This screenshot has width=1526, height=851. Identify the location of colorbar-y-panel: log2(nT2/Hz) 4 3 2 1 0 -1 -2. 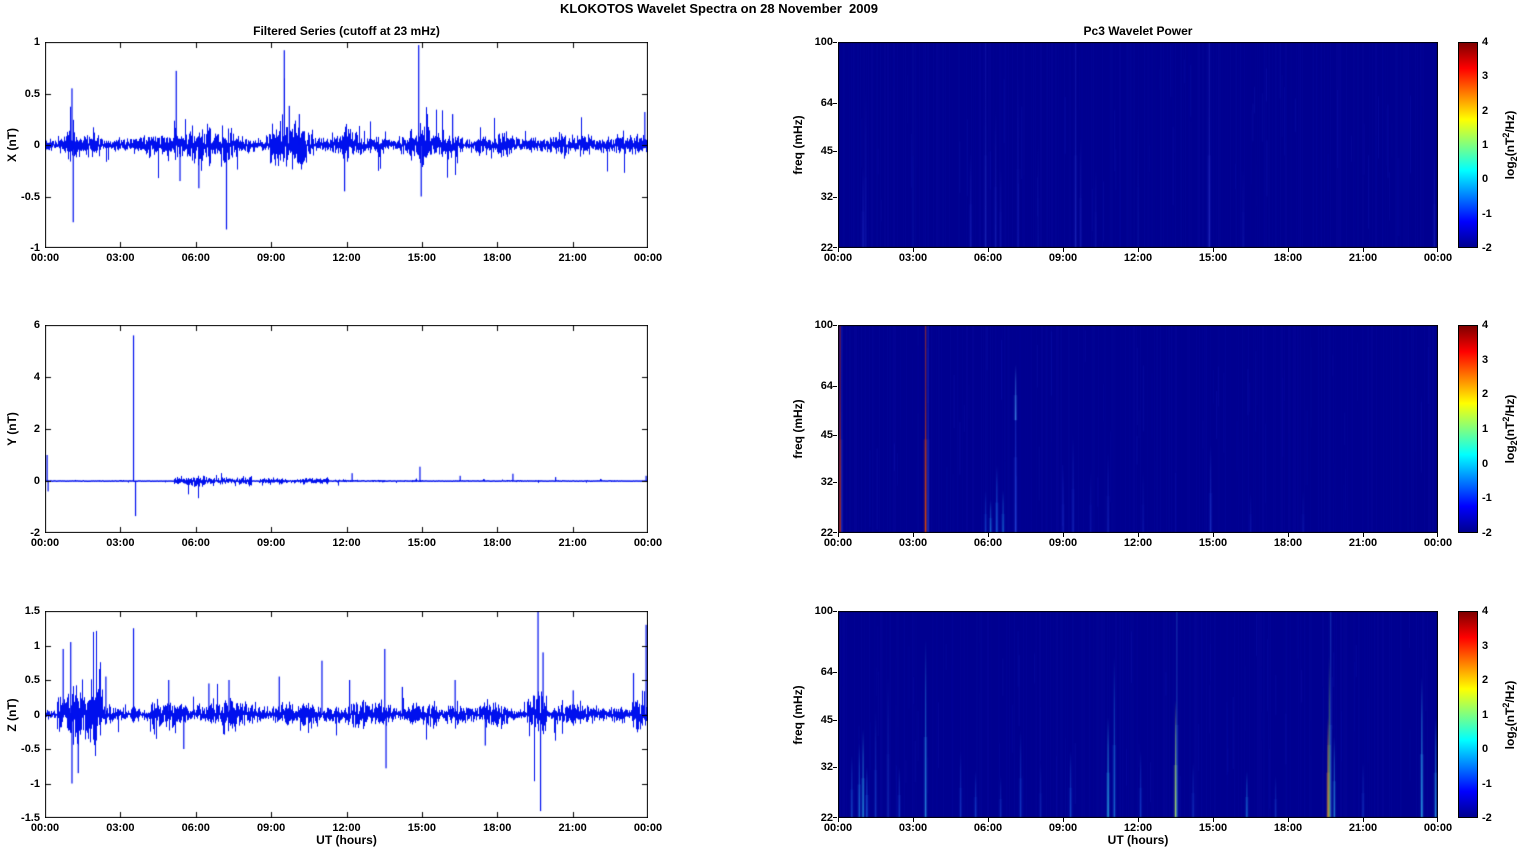
(1488, 429).